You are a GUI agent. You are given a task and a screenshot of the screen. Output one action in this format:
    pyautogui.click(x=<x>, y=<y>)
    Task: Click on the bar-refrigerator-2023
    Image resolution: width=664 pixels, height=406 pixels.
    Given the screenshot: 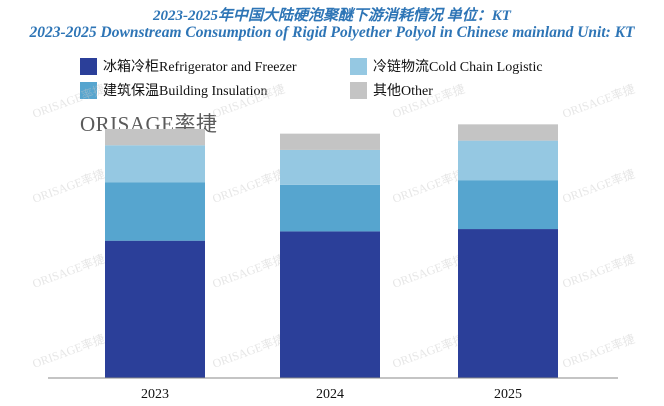 What is the action you would take?
    pyautogui.click(x=155, y=309)
    